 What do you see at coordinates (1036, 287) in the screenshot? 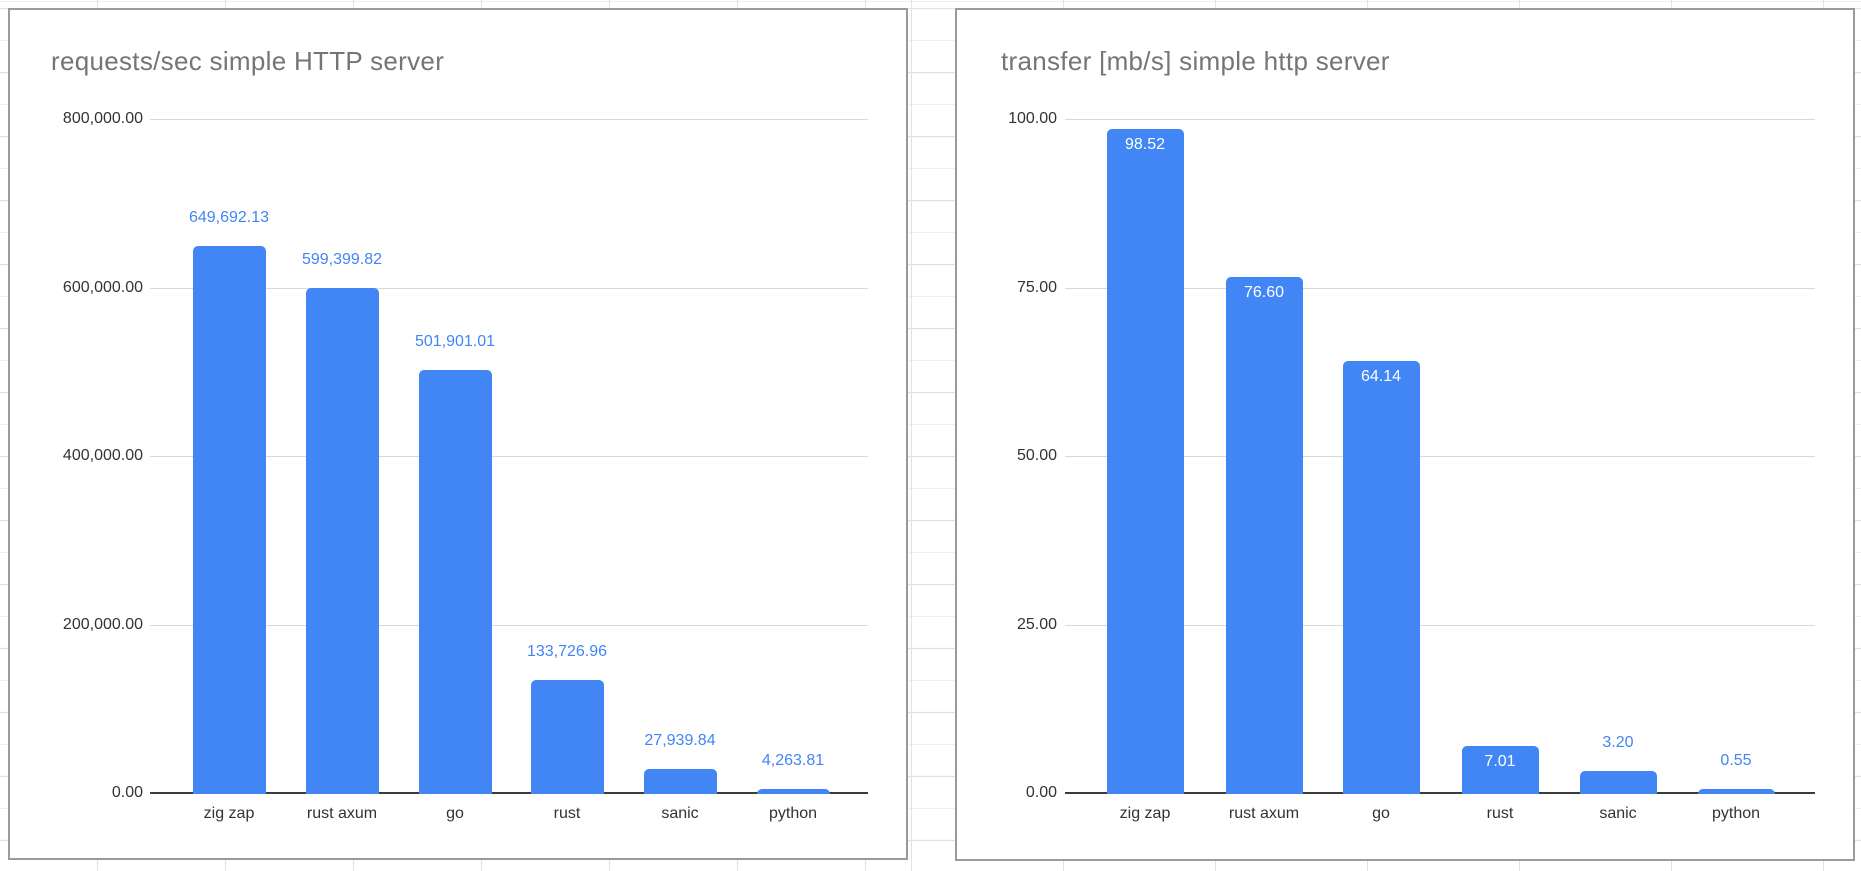
I see `y-tick-label: 75.00` at bounding box center [1036, 287].